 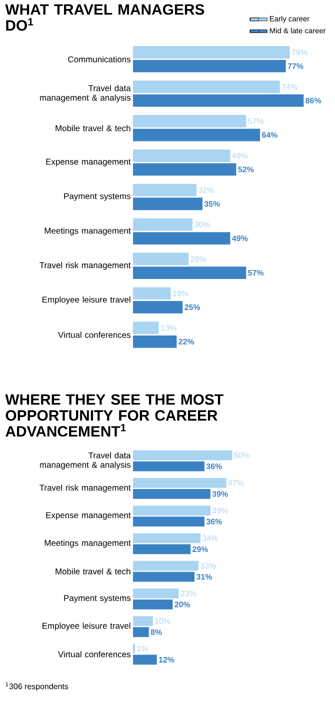 What do you see at coordinates (104, 17) in the screenshot?
I see `chart-title: WHAT TRAVEL MANAGERS DO$^{1}$` at bounding box center [104, 17].